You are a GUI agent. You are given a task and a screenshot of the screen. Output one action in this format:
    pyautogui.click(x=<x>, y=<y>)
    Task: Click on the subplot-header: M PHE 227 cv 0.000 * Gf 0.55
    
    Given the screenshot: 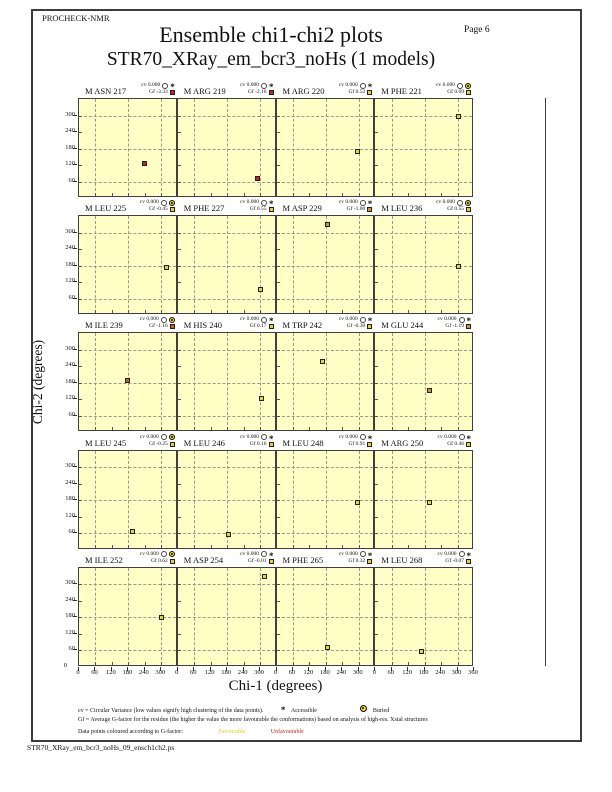 What is the action you would take?
    pyautogui.click(x=226, y=207)
    